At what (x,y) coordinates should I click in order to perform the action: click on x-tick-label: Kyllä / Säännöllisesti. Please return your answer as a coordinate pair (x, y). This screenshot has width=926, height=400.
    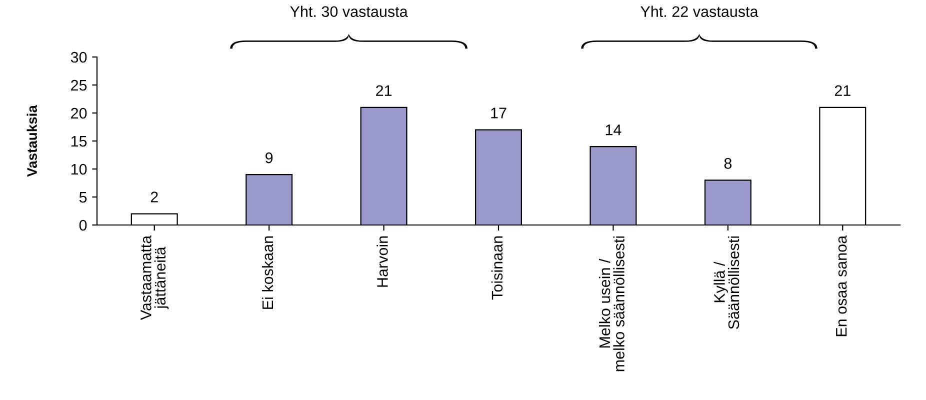
    Looking at the image, I should click on (727, 282).